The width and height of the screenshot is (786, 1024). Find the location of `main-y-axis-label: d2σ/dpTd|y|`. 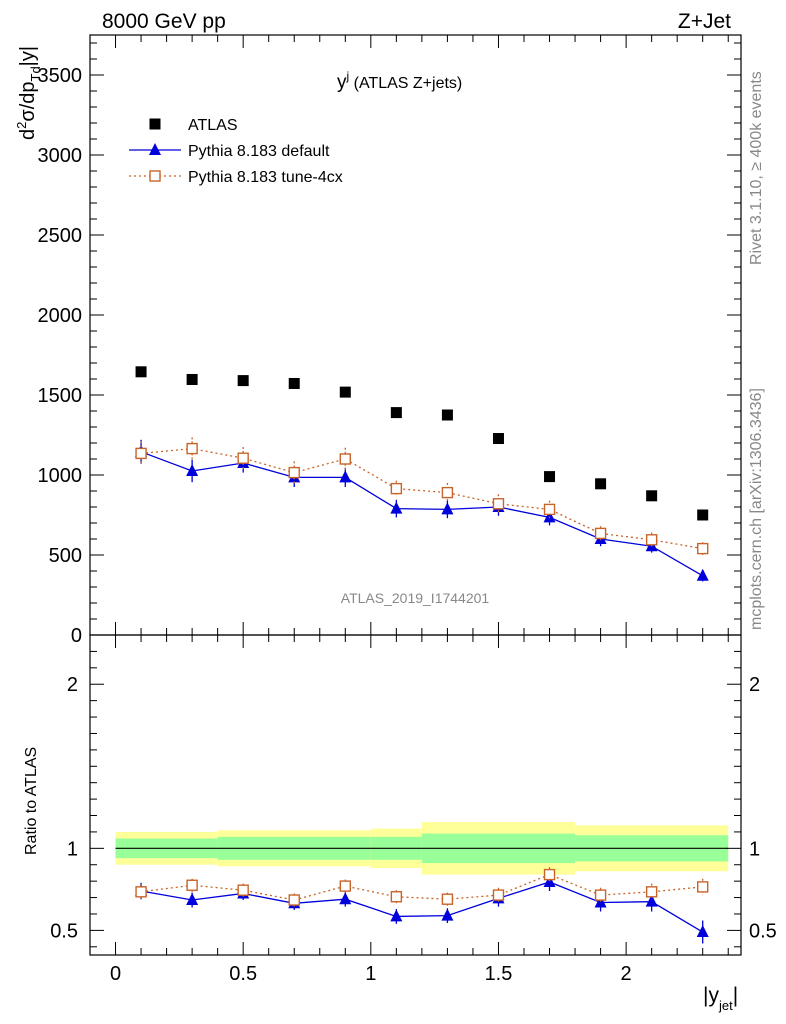

main-y-axis-label: d2σ/dpTd|y| is located at coordinates (28, 93).